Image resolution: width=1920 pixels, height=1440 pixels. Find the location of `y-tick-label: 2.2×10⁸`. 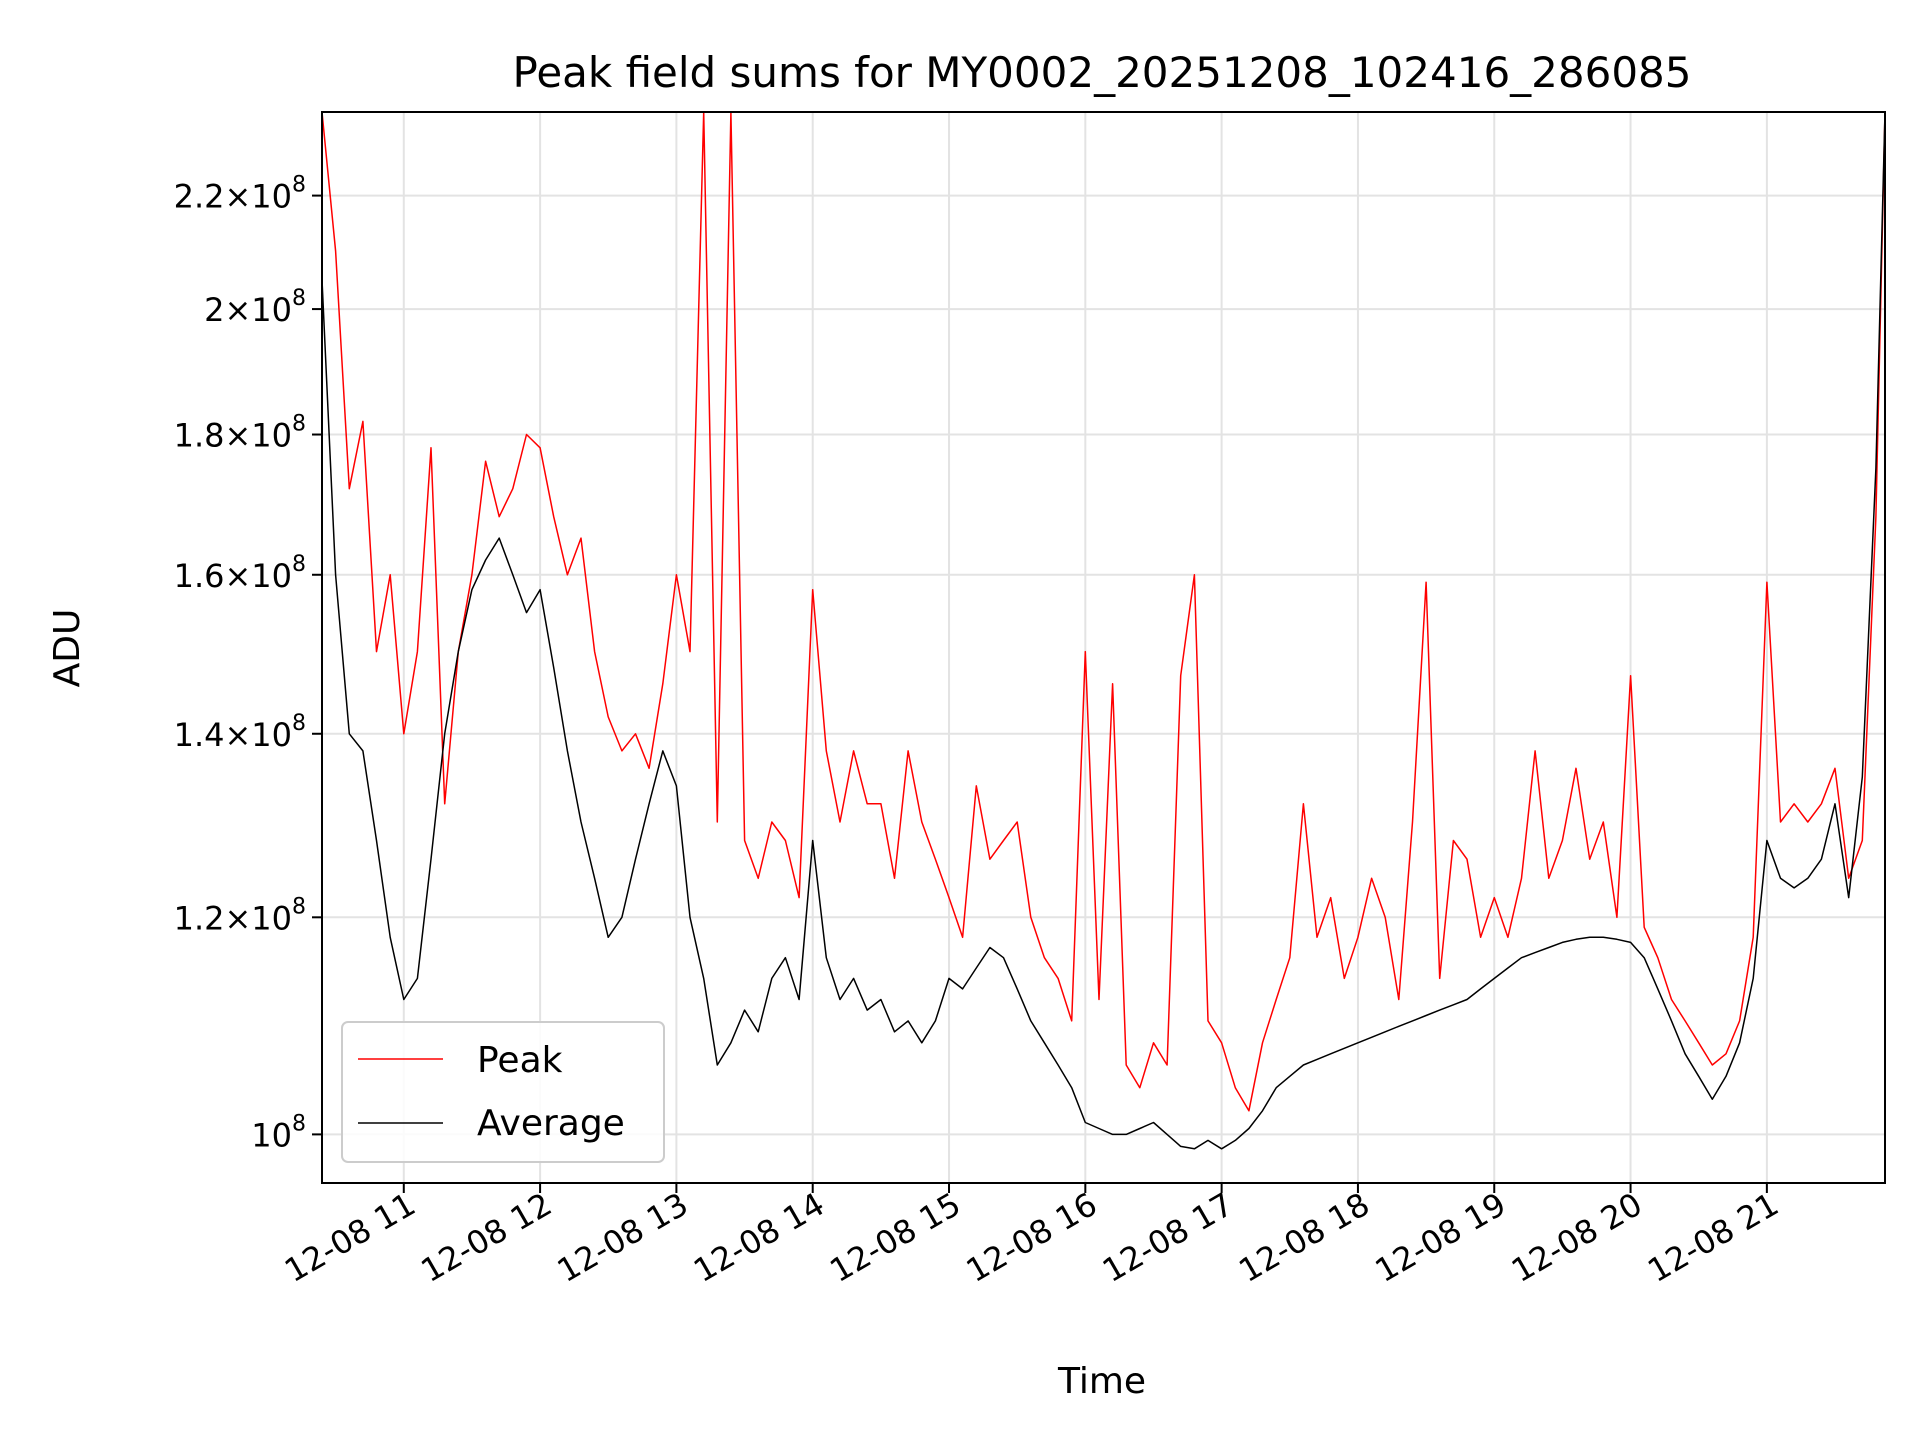

y-tick-label: 2.2×10⁸ is located at coordinates (240, 194).